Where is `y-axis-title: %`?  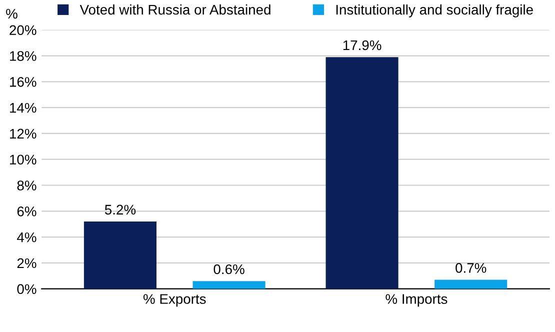 y-axis-title: % is located at coordinates (12, 13).